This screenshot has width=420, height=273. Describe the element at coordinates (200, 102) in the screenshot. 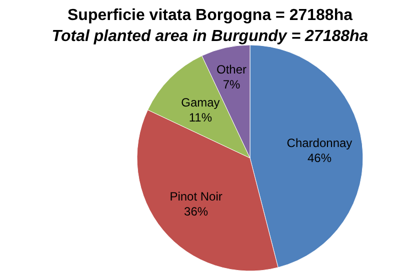

I see `slice-label: Gamay` at that location.